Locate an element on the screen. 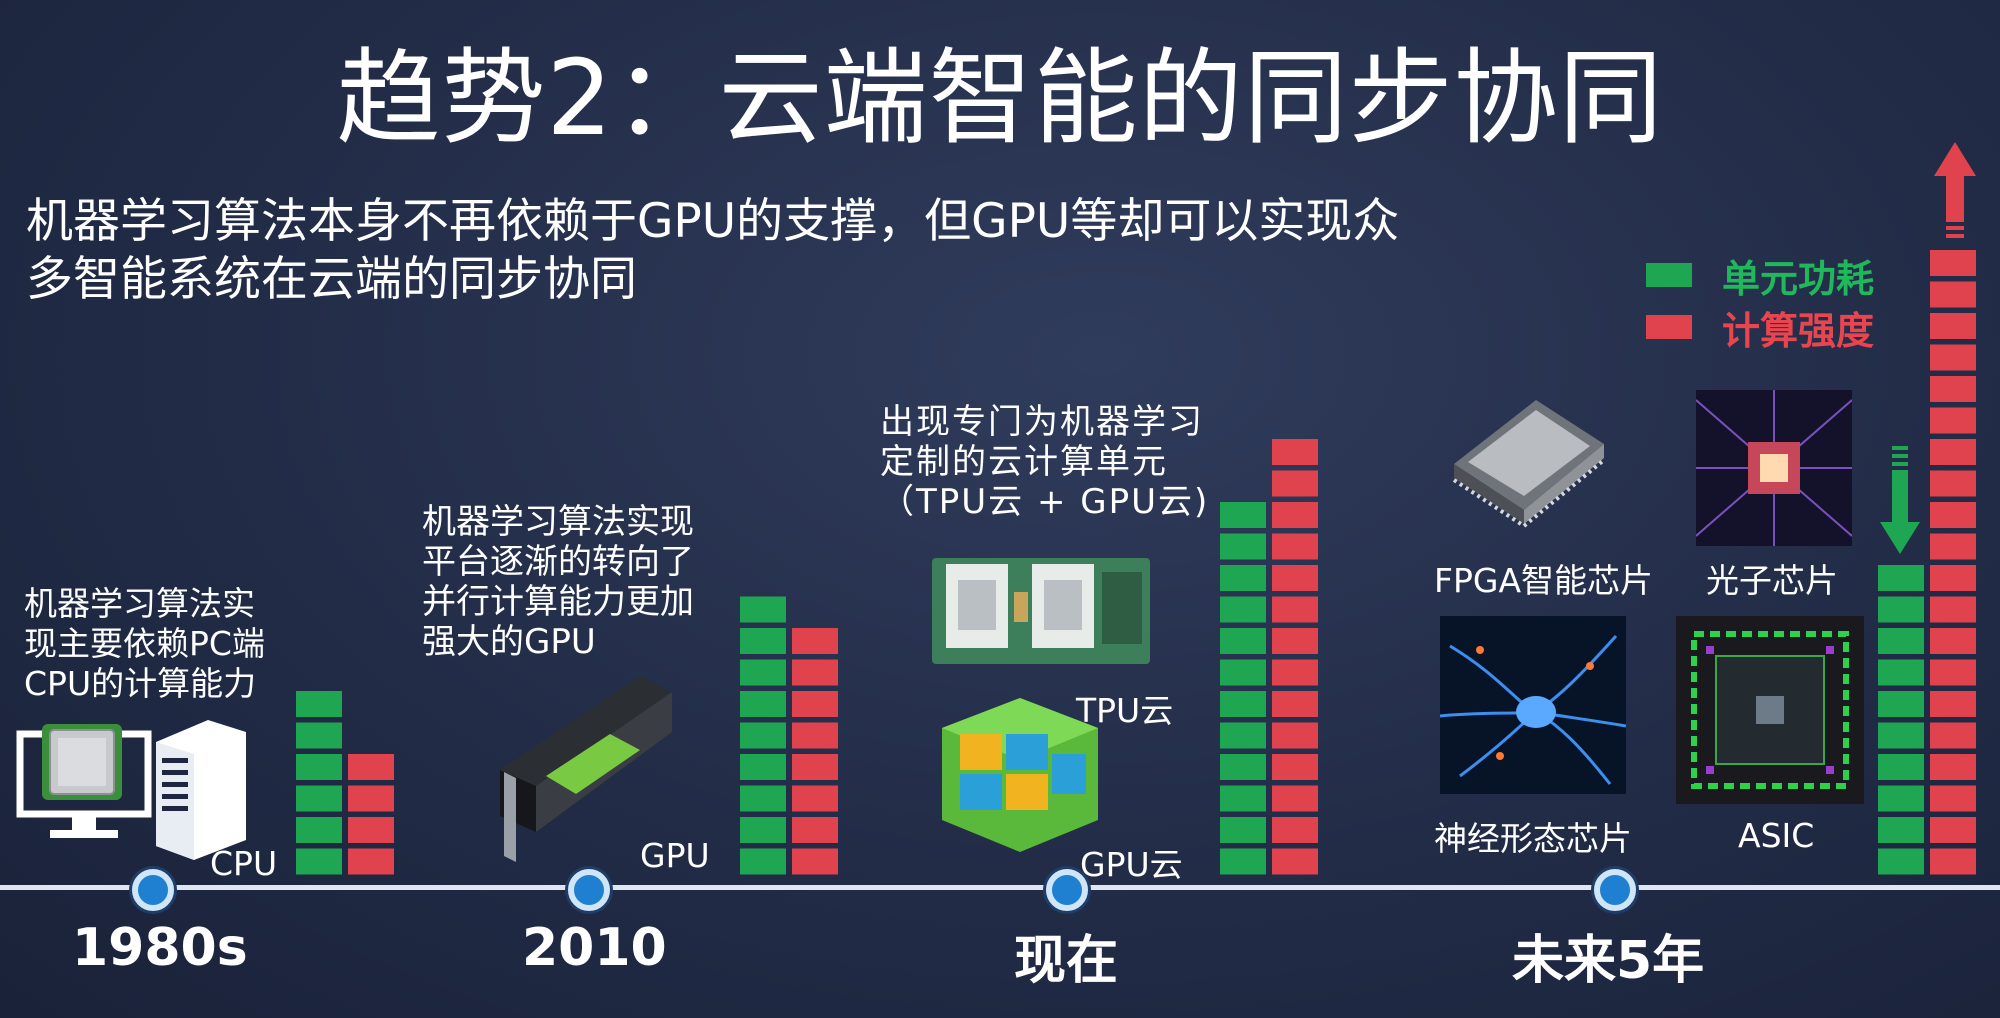 The image size is (2000, 1018). chip-label-neuromorphic: 神经形态芯片 is located at coordinates (1533, 838).